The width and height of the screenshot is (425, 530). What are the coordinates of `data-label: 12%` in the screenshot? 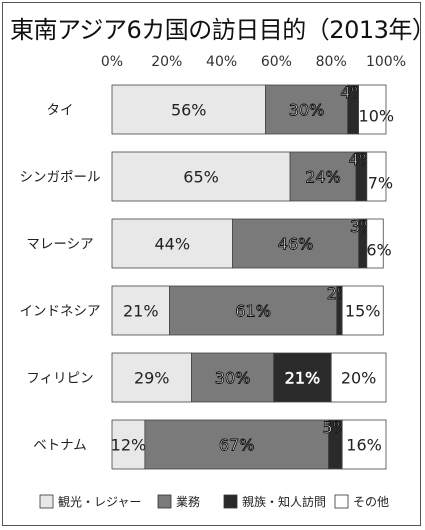 It's located at (129, 445).